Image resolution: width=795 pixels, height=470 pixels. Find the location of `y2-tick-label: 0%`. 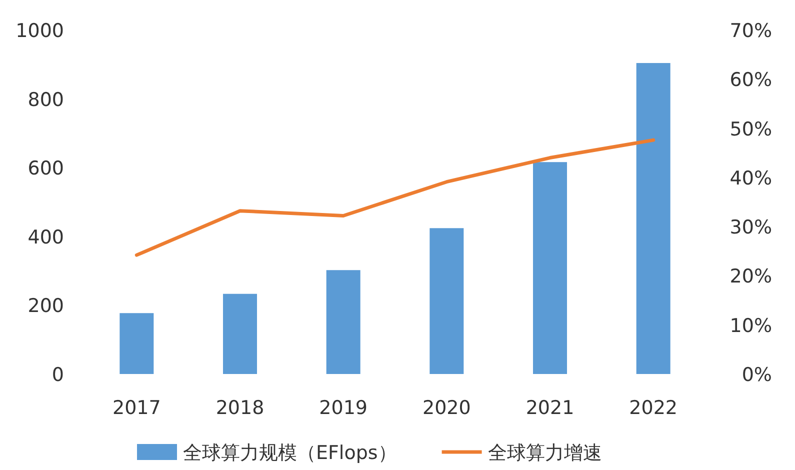

y2-tick-label: 0% is located at coordinates (757, 375).